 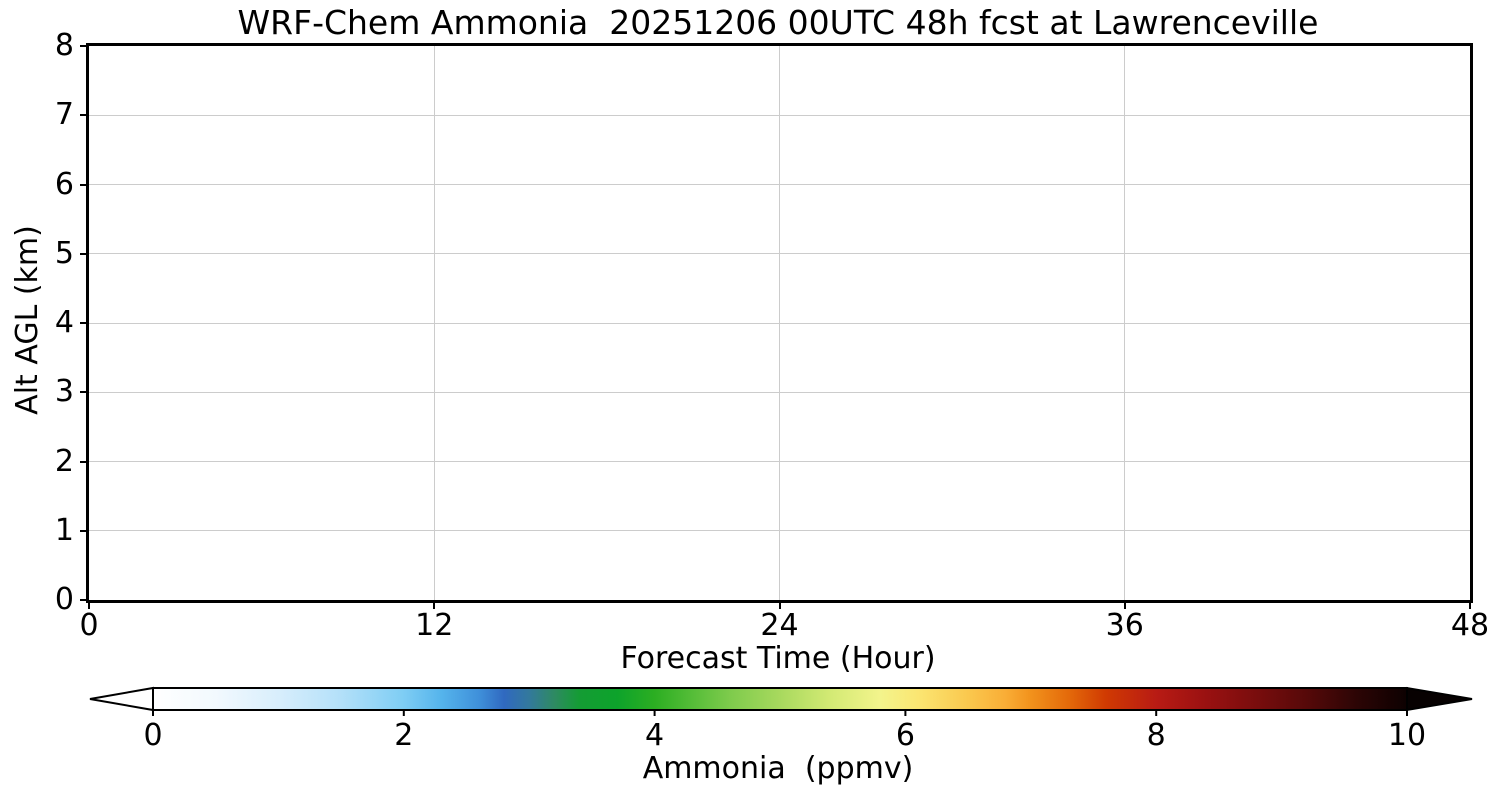 What do you see at coordinates (64, 184) in the screenshot?
I see `y-tick-label: 6` at bounding box center [64, 184].